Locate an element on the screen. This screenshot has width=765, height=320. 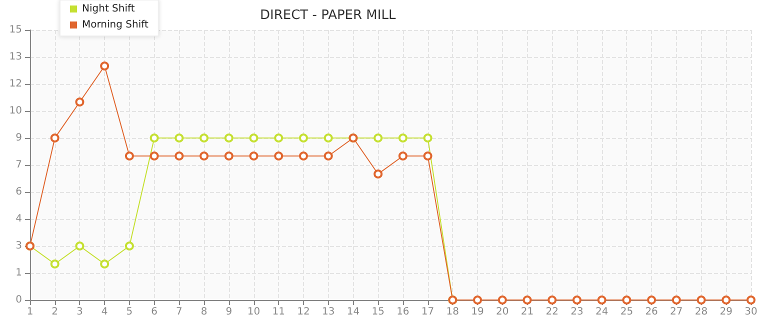
x-tick-label: 9 is located at coordinates (229, 312).